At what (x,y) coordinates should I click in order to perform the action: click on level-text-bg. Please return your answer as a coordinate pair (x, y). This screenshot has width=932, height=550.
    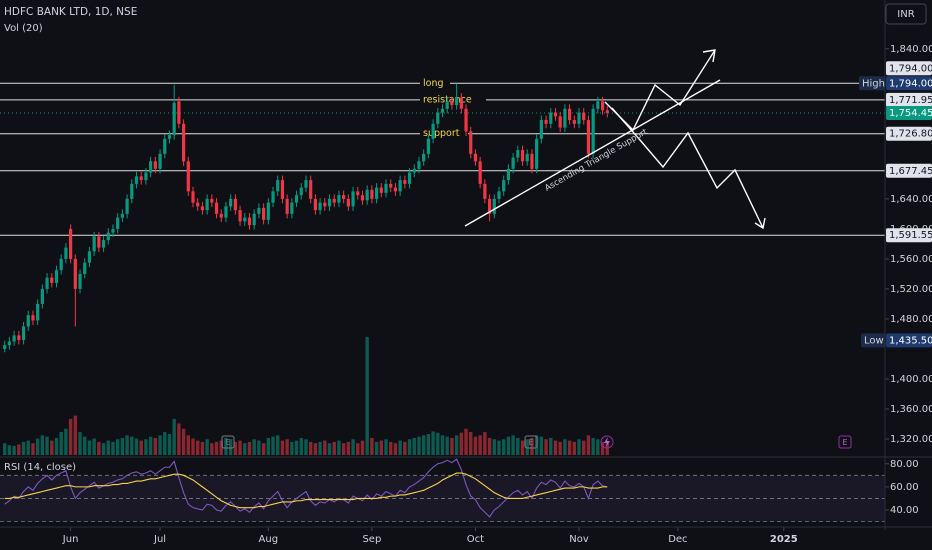
    Looking at the image, I should click on (453, 99).